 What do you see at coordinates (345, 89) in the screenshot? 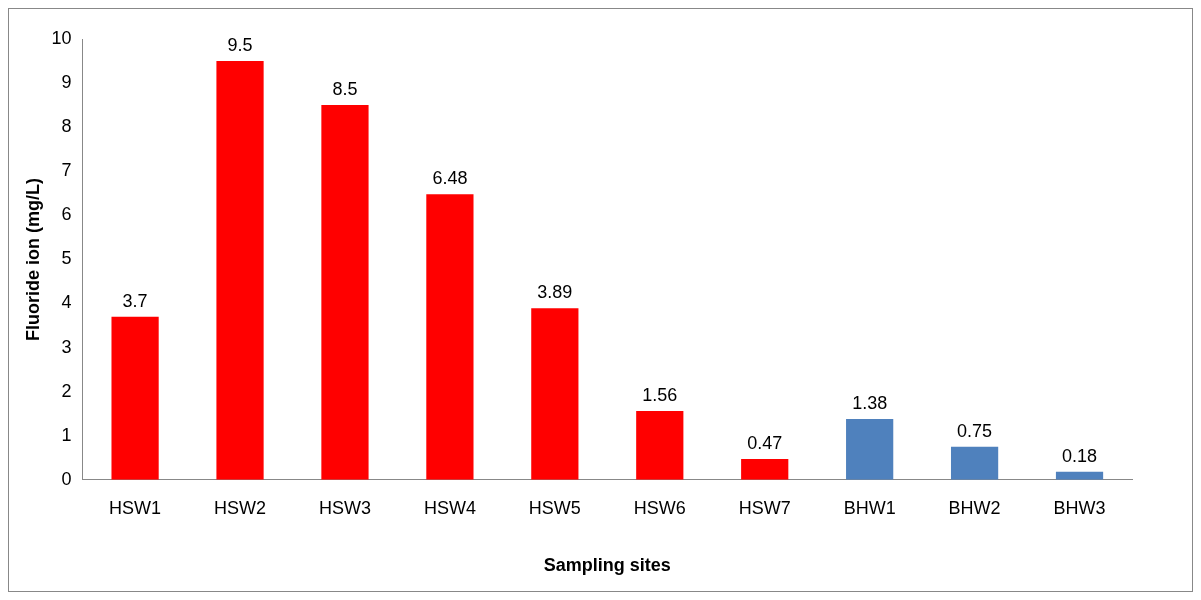
I see `data-label: 8.5` at bounding box center [345, 89].